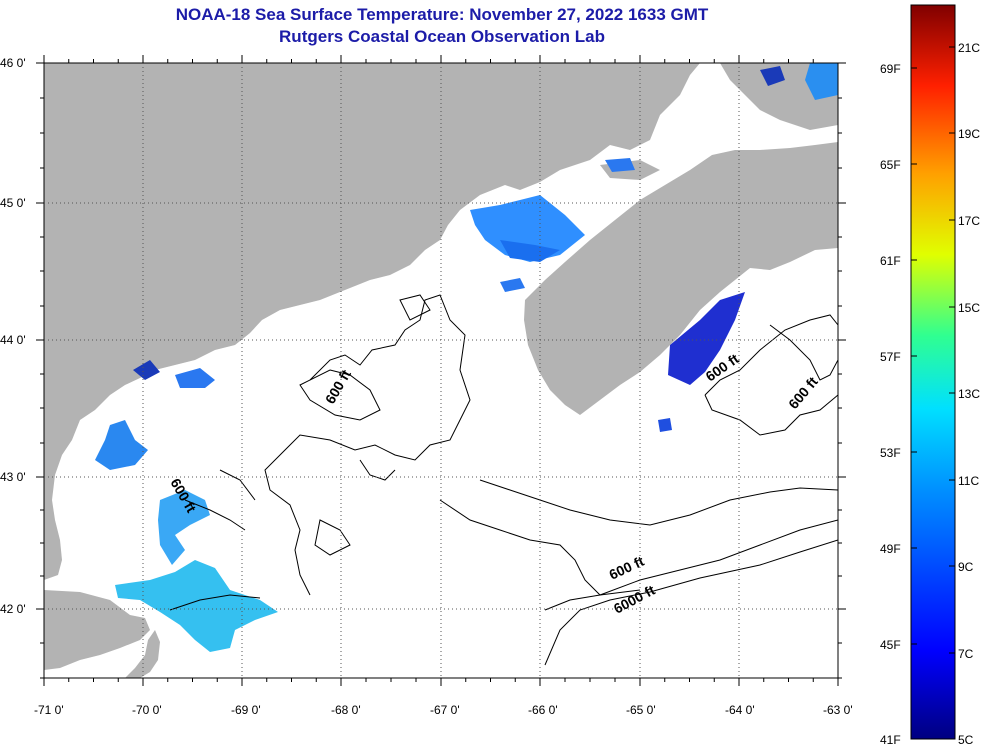 The image size is (984, 754). What do you see at coordinates (969, 308) in the screenshot?
I see `colorbar-c-15: 15C` at bounding box center [969, 308].